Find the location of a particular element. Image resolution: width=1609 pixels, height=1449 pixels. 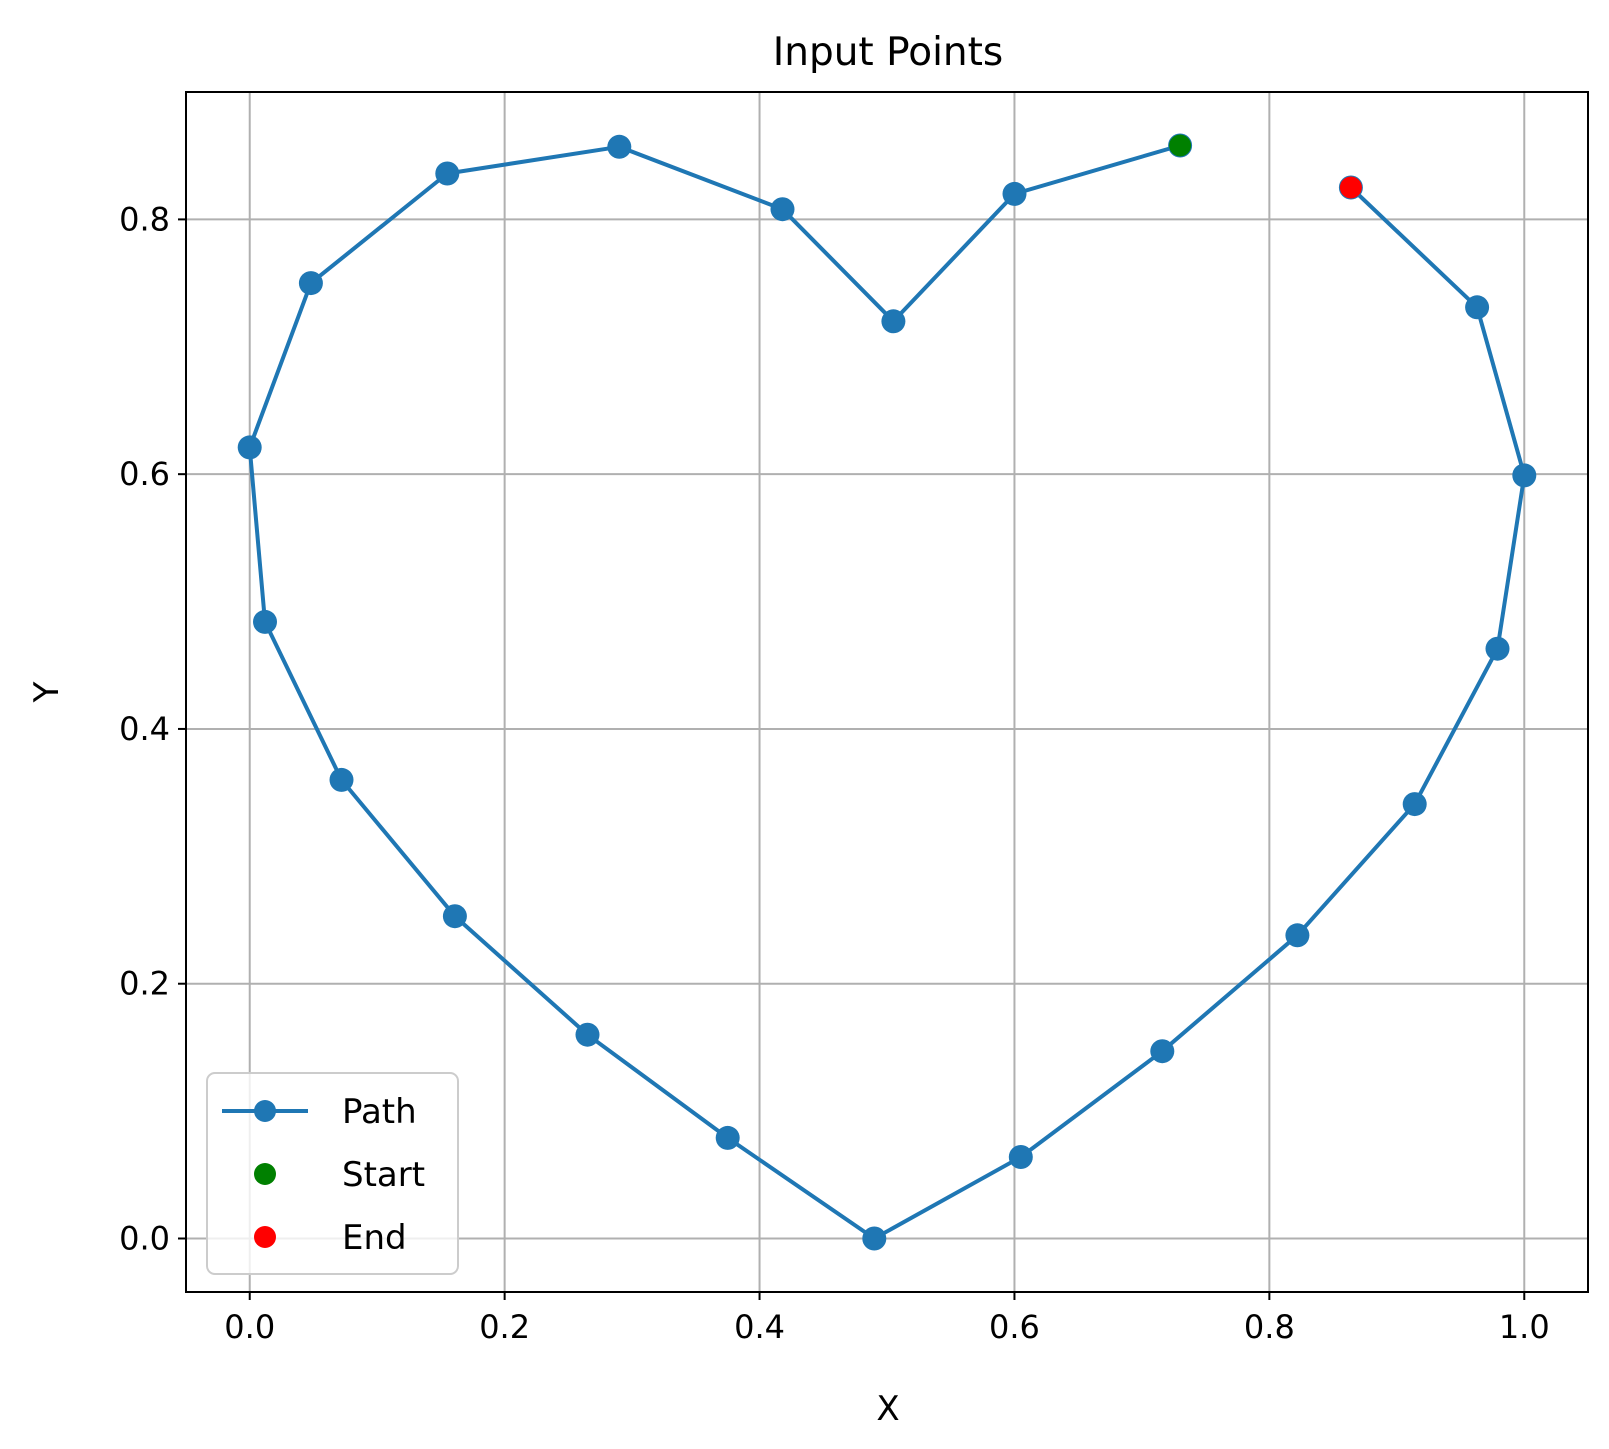

y-tick-label: 0.6 is located at coordinates (144, 474).